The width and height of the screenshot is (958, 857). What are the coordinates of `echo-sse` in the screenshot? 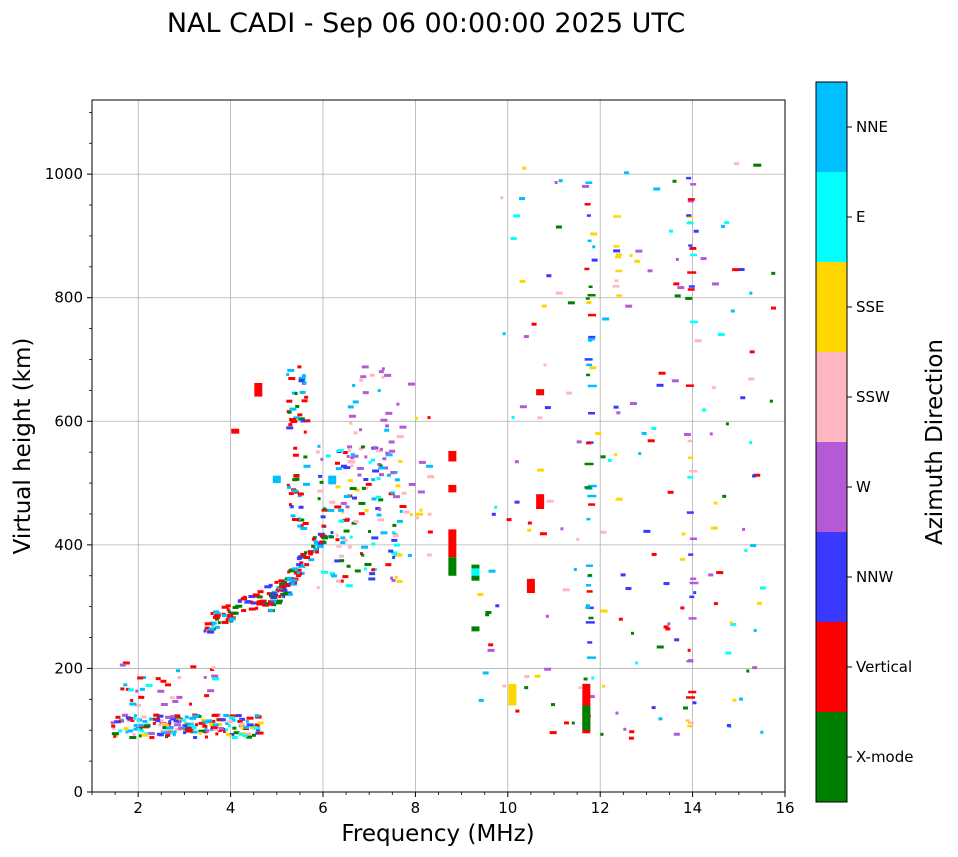 It's located at (715, 503).